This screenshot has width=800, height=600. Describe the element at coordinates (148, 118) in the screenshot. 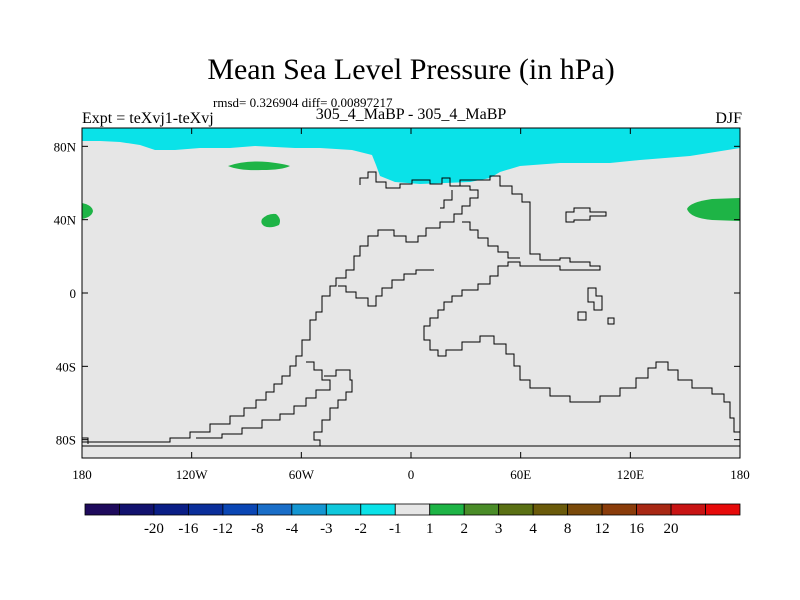

I see `experiment-label: Expt = teXvj1-teXvj` at that location.